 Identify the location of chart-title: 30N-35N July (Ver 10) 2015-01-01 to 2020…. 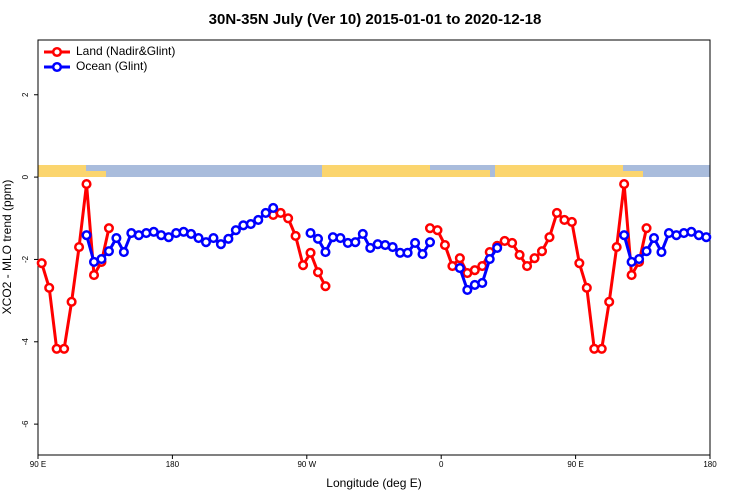
(375, 19).